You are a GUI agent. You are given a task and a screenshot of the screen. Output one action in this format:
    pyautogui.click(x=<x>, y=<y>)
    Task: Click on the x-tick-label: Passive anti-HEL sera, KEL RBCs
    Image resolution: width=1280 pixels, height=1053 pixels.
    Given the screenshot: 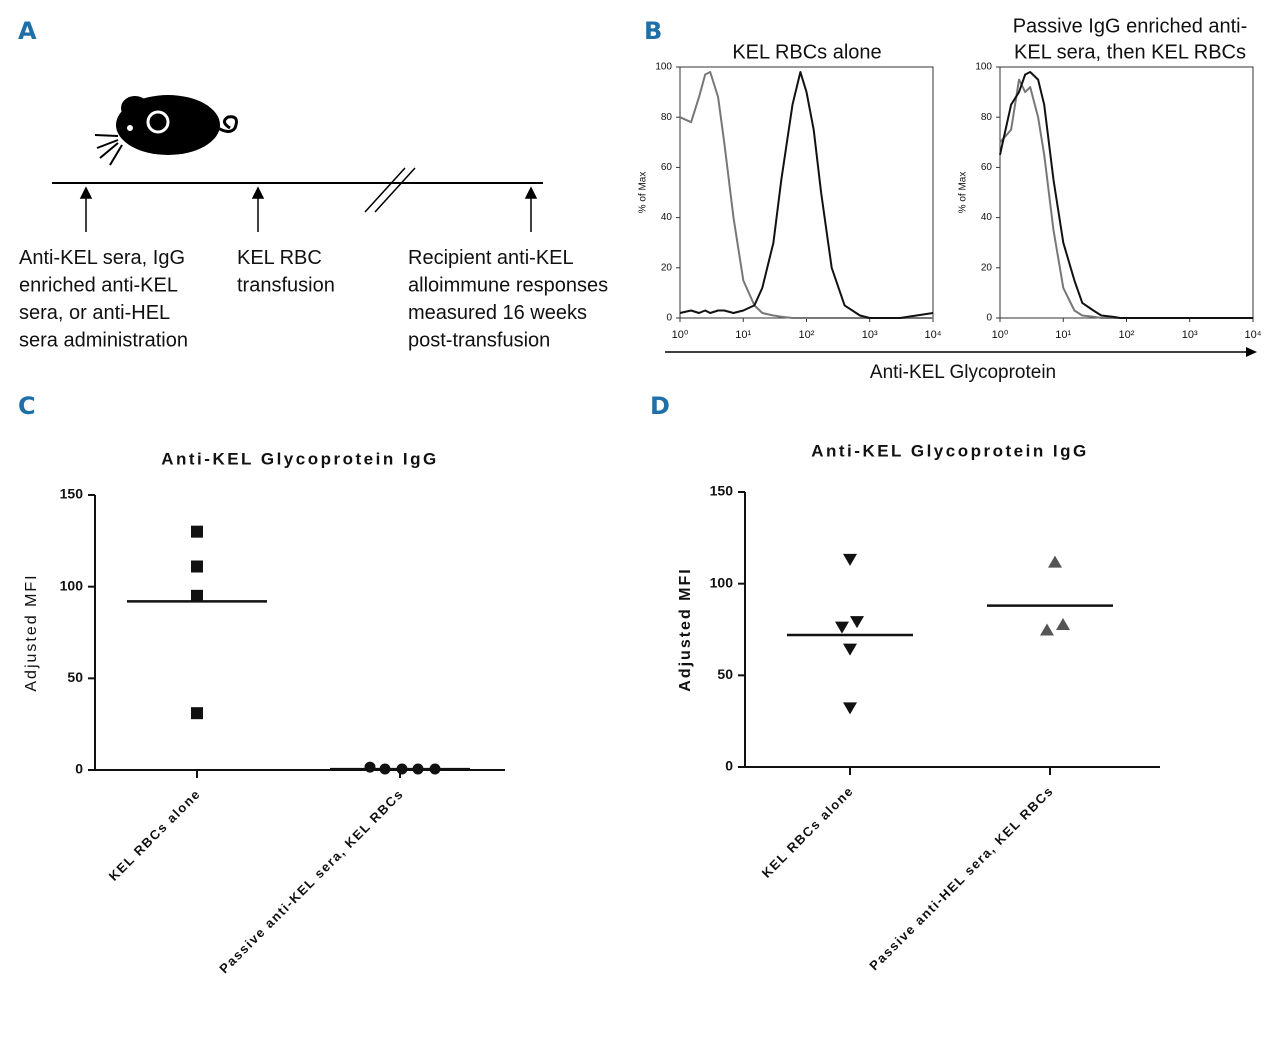 What is the action you would take?
    pyautogui.click(x=961, y=878)
    